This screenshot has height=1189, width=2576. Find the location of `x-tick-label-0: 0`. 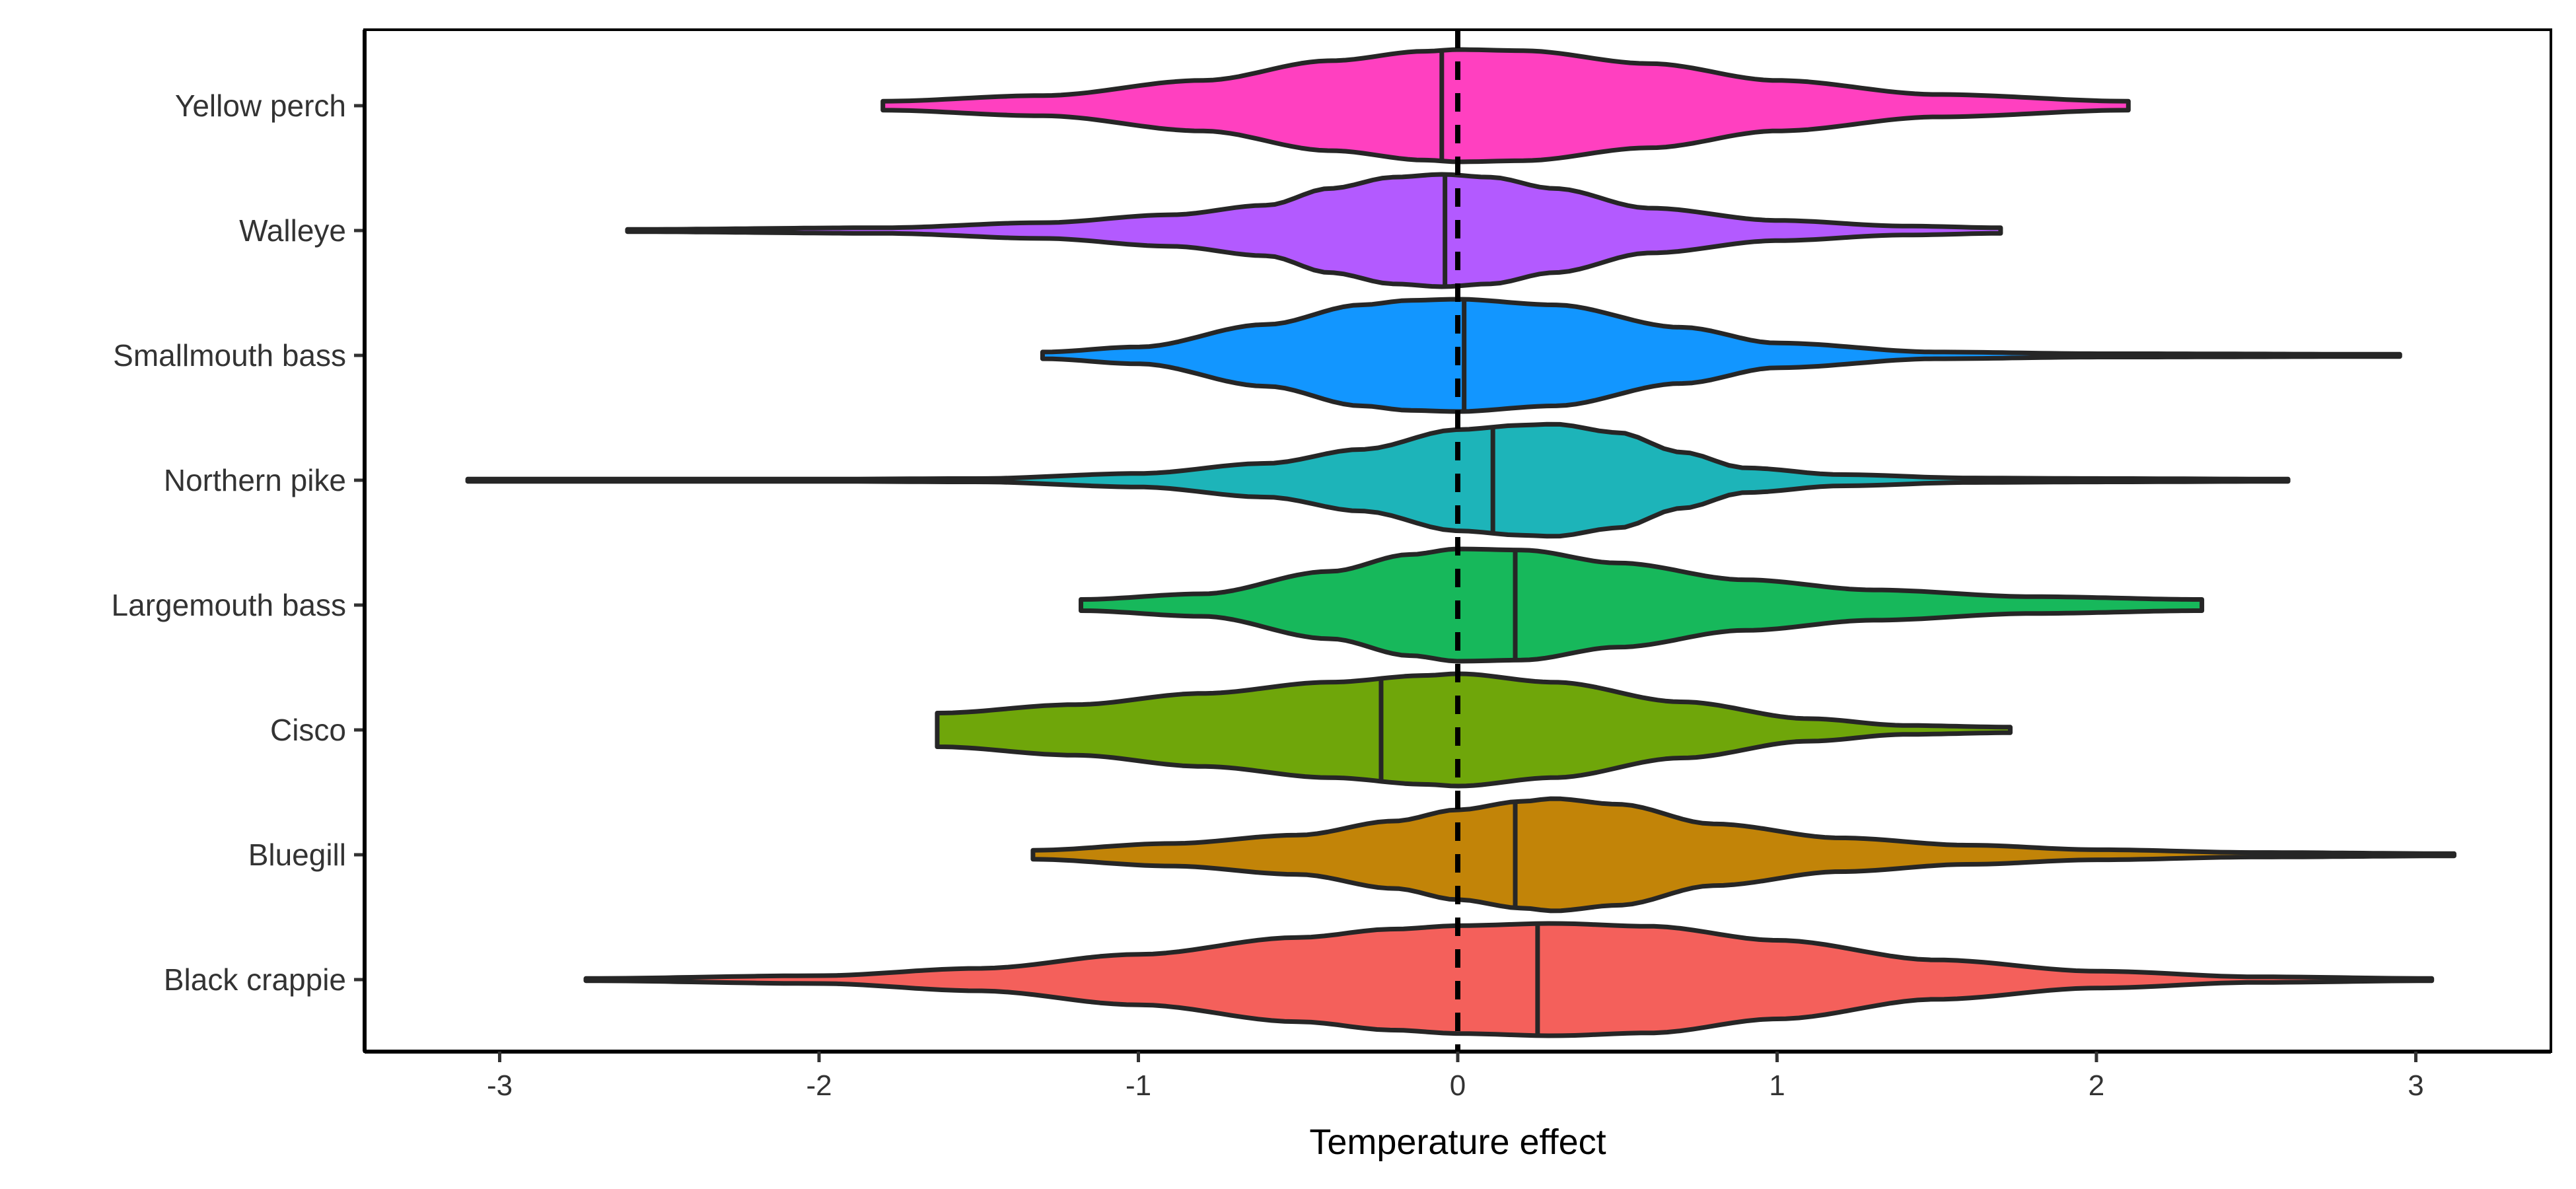

x-tick-label-0: 0 is located at coordinates (1458, 1085).